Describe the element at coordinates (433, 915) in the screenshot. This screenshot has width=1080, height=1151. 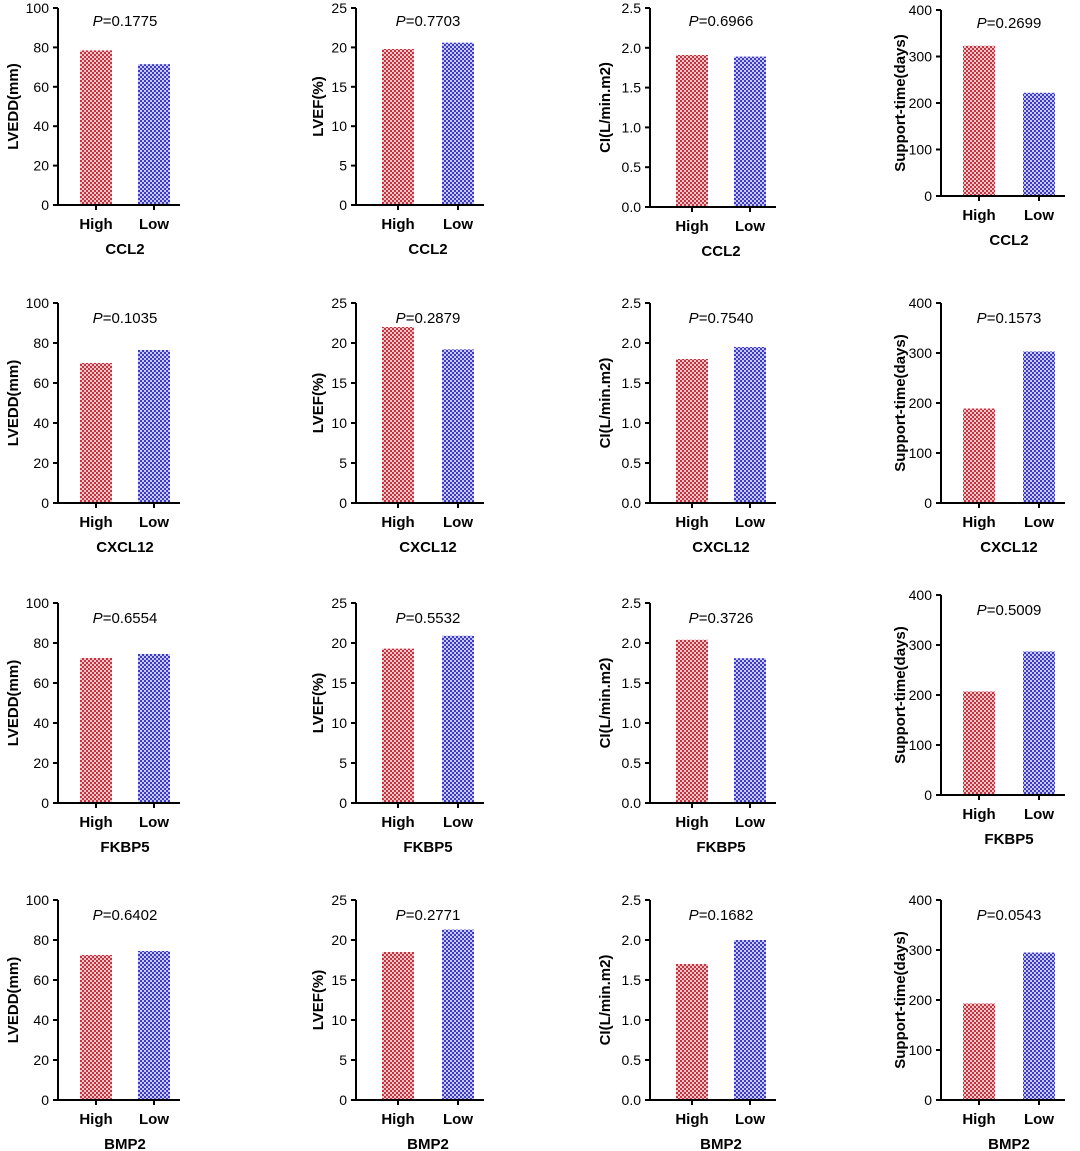
I see `p-value: =0.2771` at that location.